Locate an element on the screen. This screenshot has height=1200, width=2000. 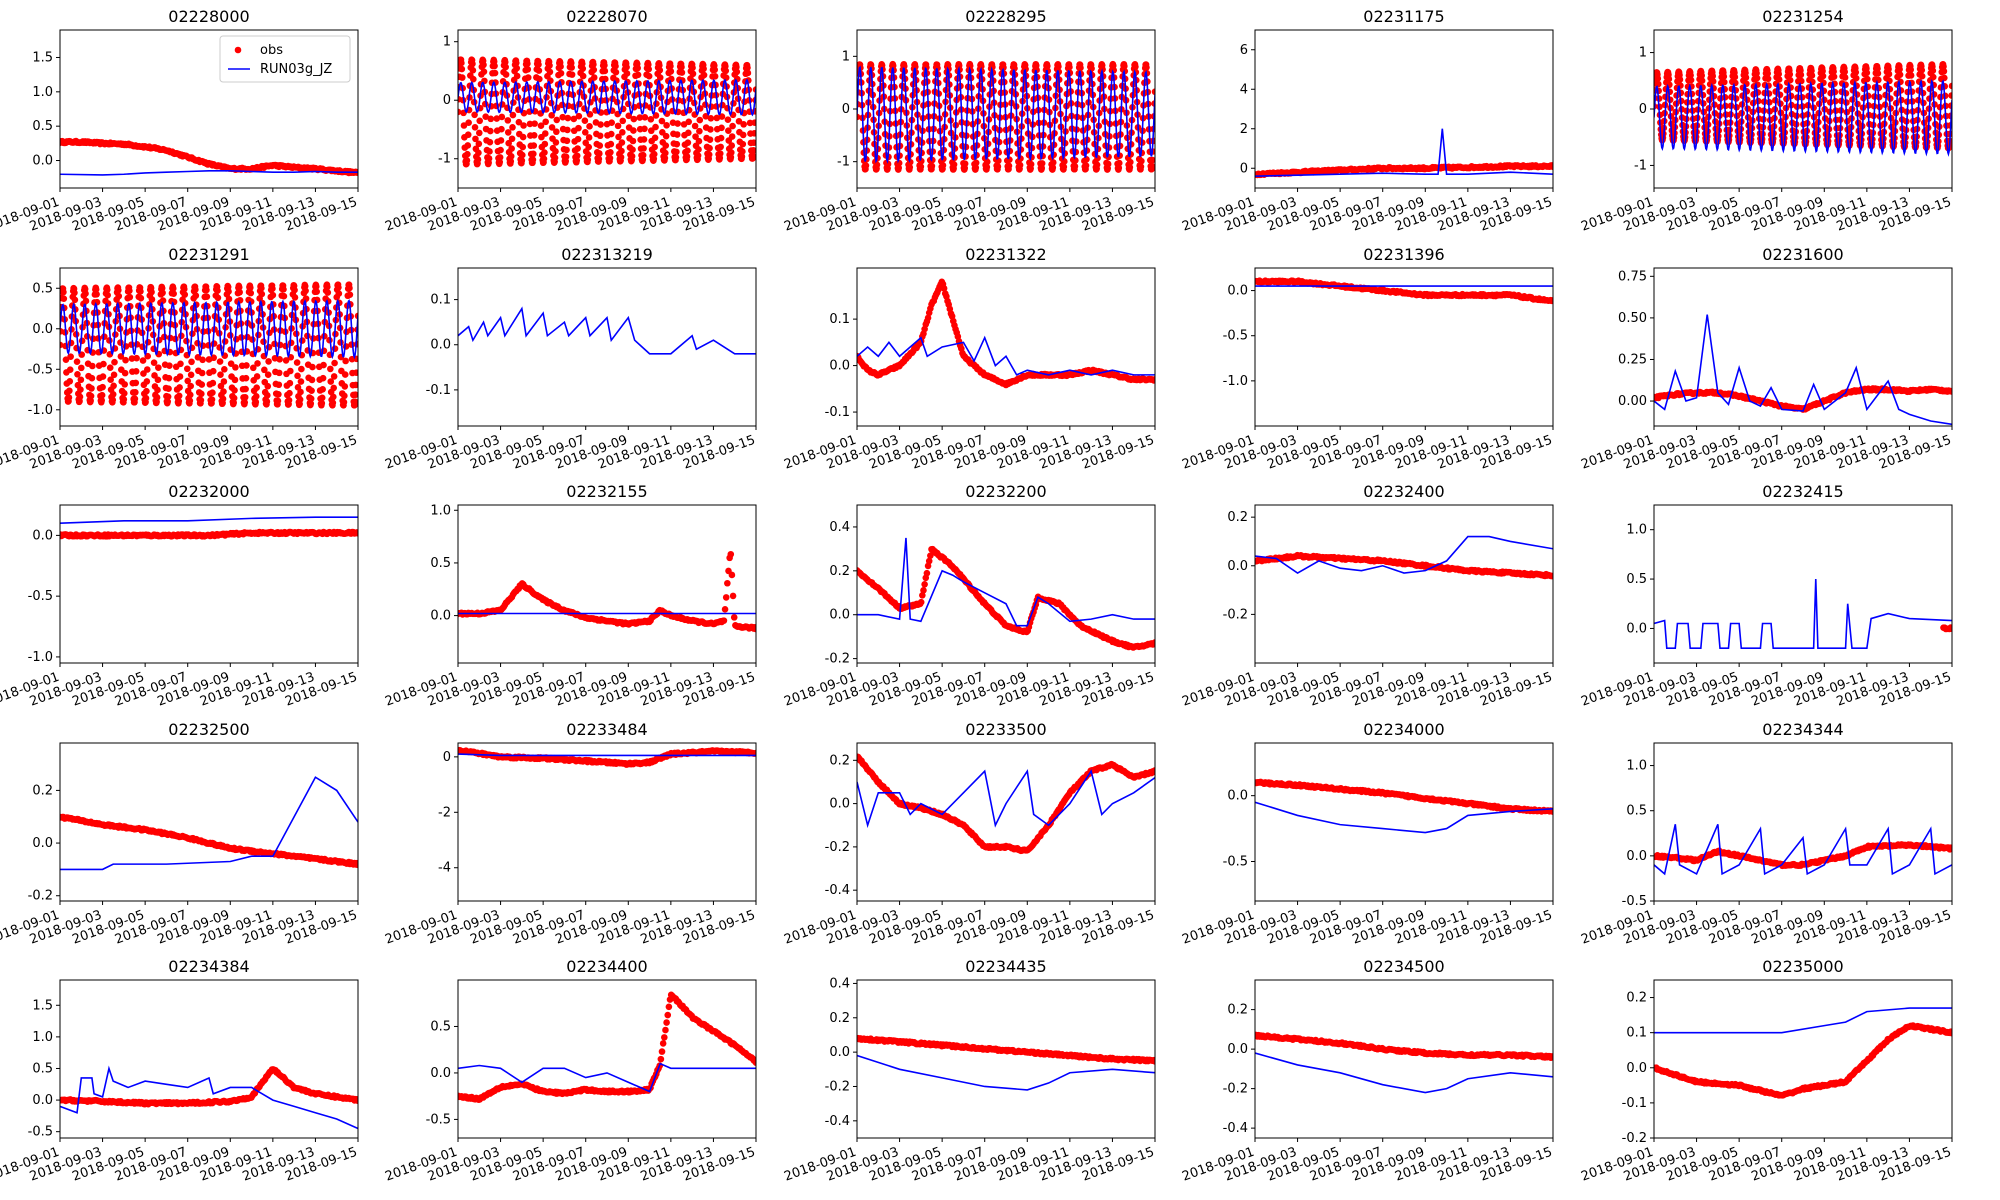
y-tick-label: 0.1 is located at coordinates (440, 300).